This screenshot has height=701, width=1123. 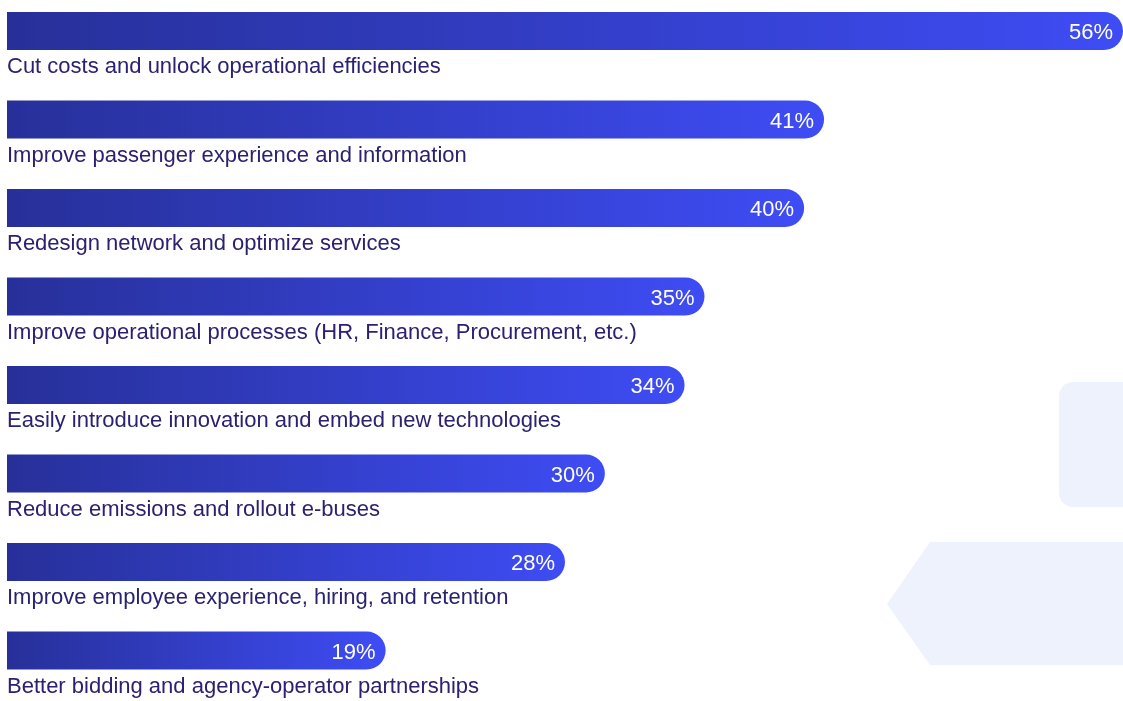 I want to click on y-tick-label: Reduce emissions and rollout e-buses, so click(x=193, y=508).